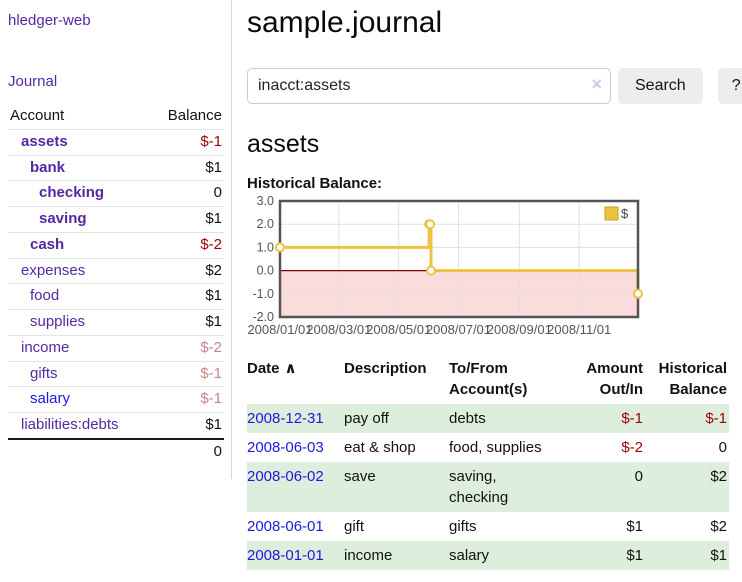 This screenshot has width=742, height=582. What do you see at coordinates (398, 329) in the screenshot?
I see `svg-text: 2008/05/01` at bounding box center [398, 329].